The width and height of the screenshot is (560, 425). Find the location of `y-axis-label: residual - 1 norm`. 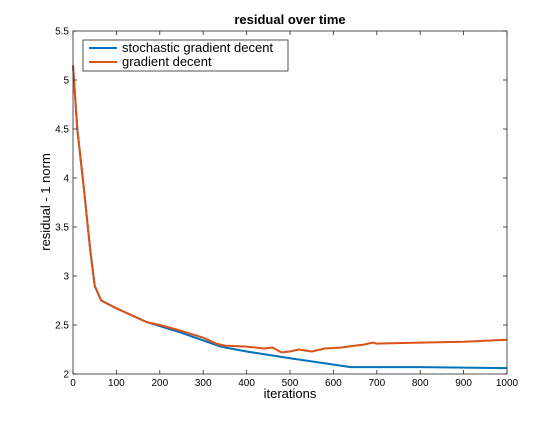

y-axis-label: residual - 1 norm is located at coordinates (45, 202).